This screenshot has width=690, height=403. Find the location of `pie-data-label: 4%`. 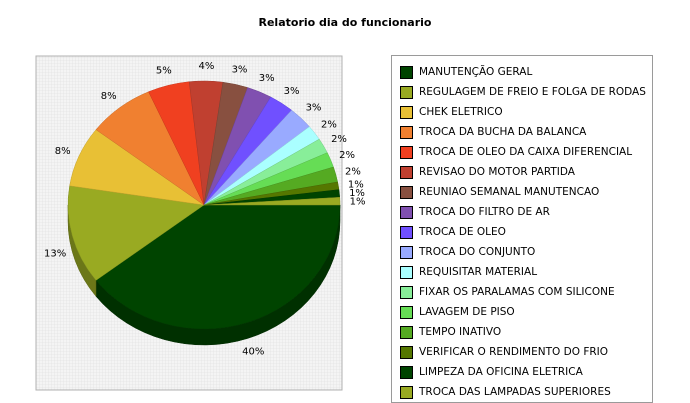

pie-data-label: 4% is located at coordinates (206, 66).